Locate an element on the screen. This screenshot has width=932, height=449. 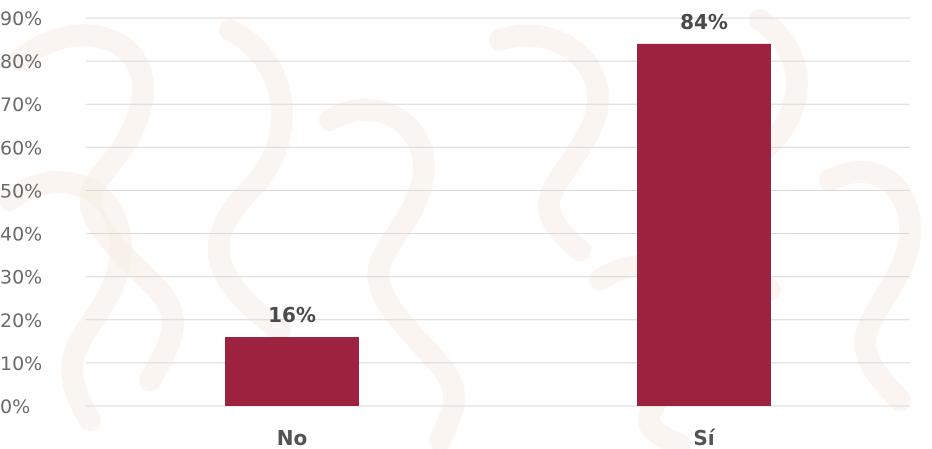
y-tick-label: 50% is located at coordinates (21, 191).